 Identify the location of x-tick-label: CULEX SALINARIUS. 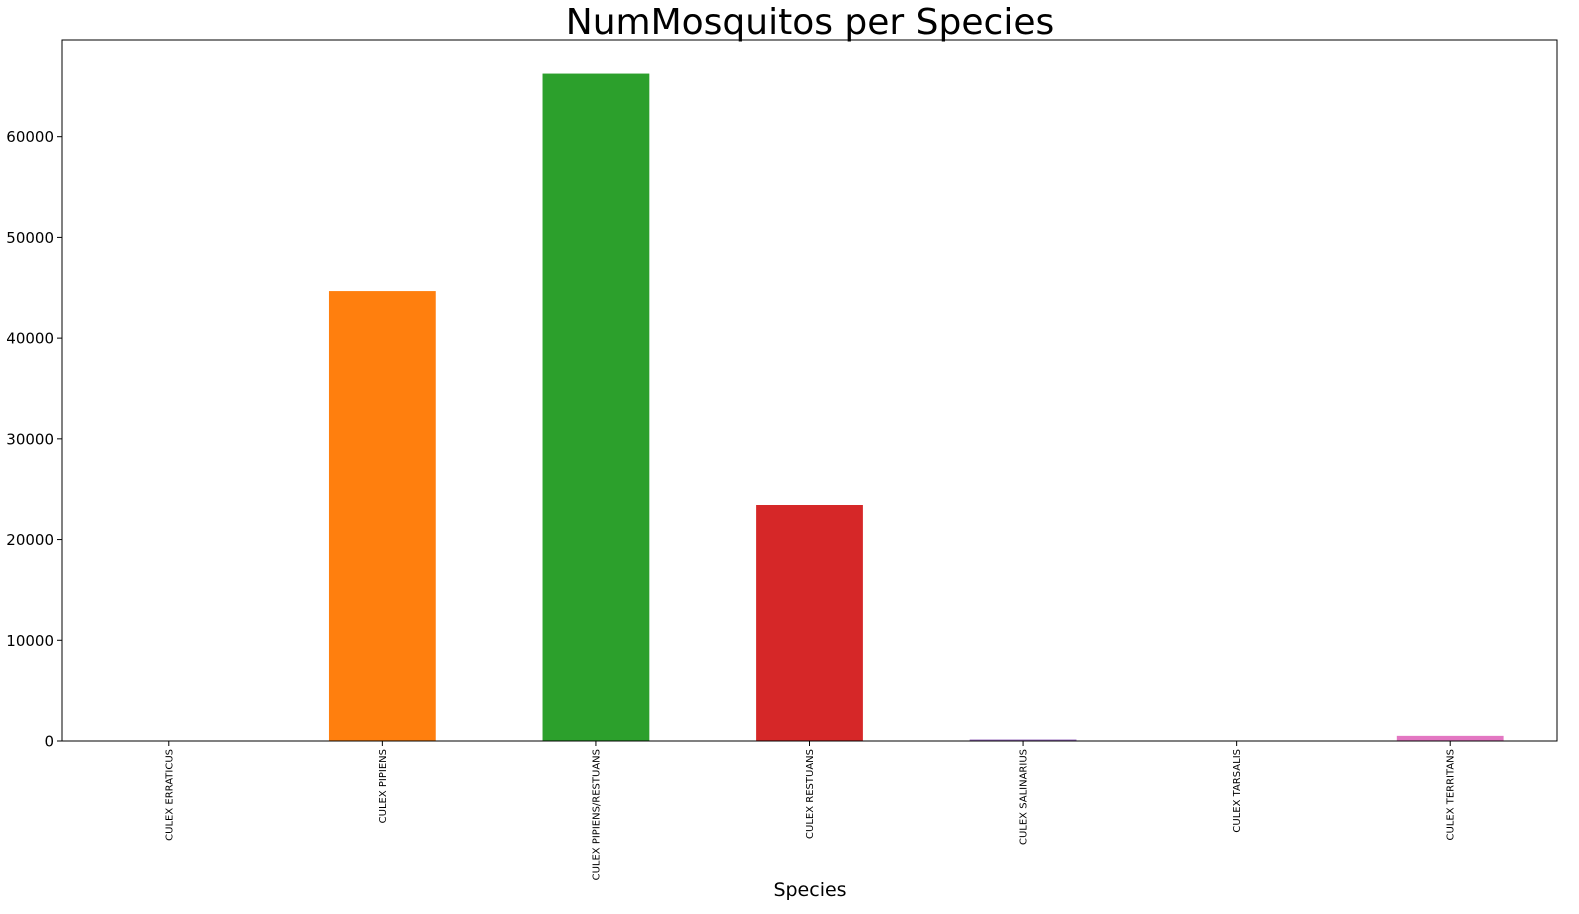
(1024, 797).